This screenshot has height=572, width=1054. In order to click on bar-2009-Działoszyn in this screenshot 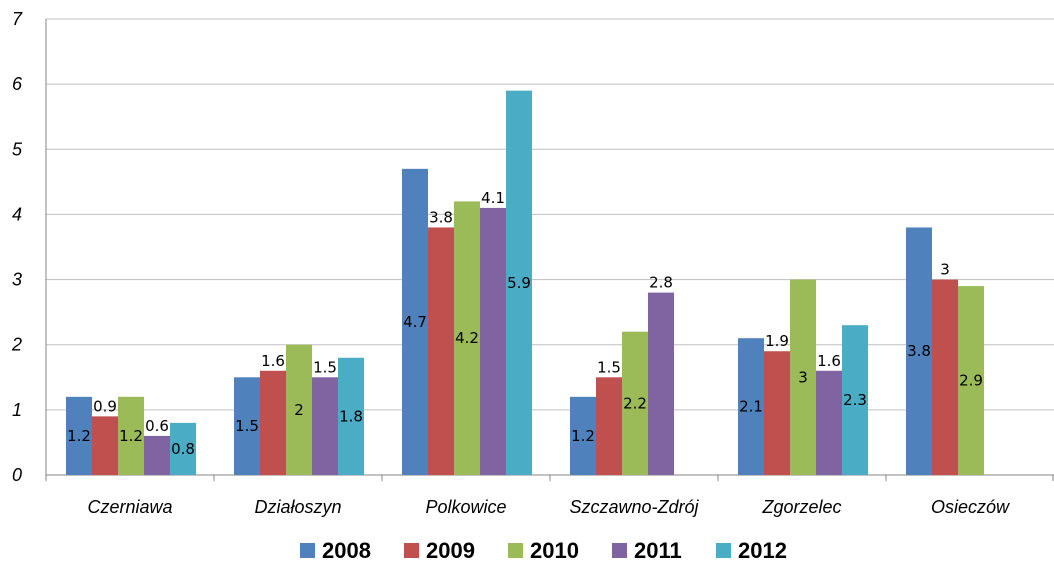, I will do `click(273, 422)`.